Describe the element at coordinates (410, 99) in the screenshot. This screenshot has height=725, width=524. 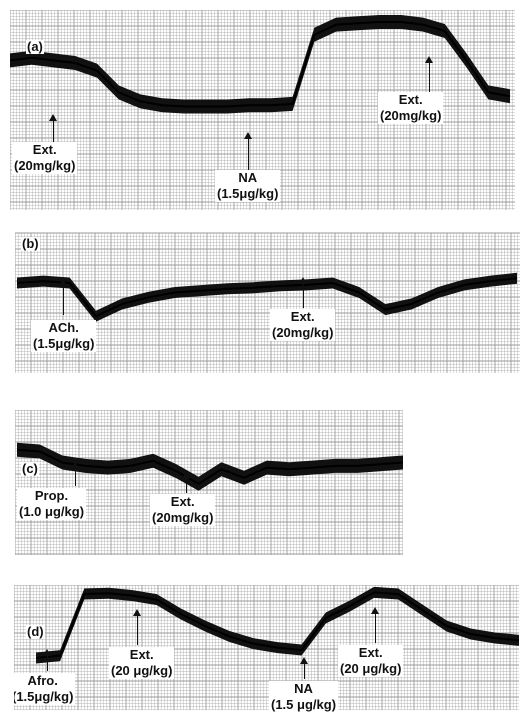
I see `annotation-a-3-name: Ext.` at that location.